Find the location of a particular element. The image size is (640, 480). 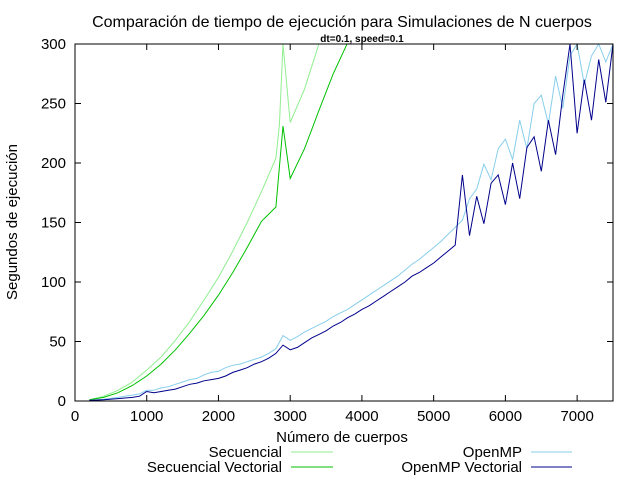

x-tick-label: 4000 is located at coordinates (361, 416).